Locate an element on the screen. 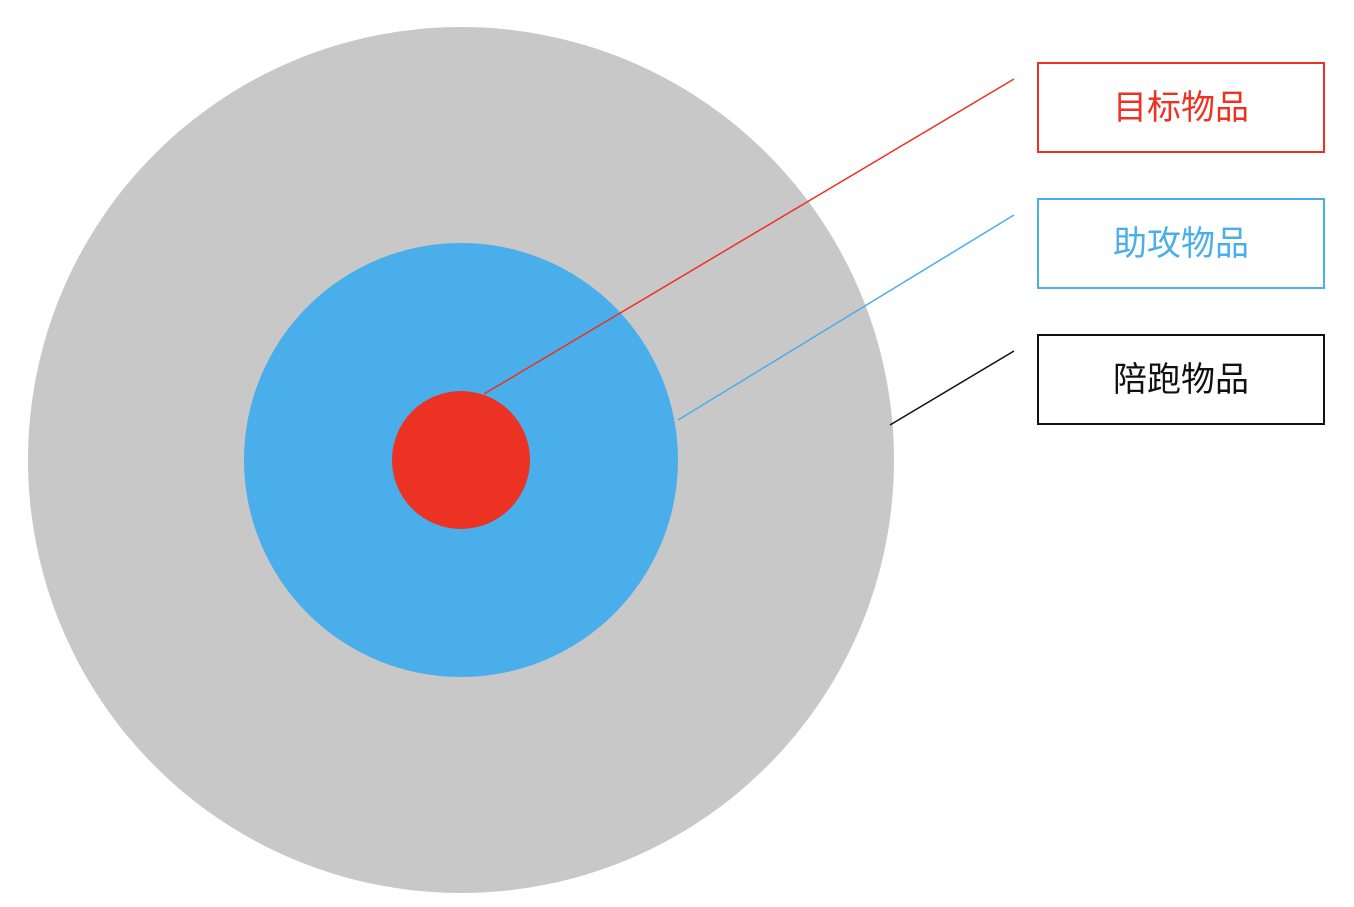 The height and width of the screenshot is (907, 1354). leader-line-accompany is located at coordinates (952, 388).